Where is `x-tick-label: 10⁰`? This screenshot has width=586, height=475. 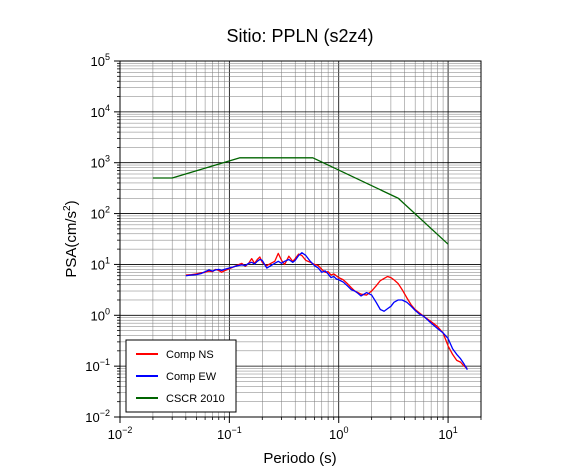
x-tick-label: 10⁰ is located at coordinates (338, 433).